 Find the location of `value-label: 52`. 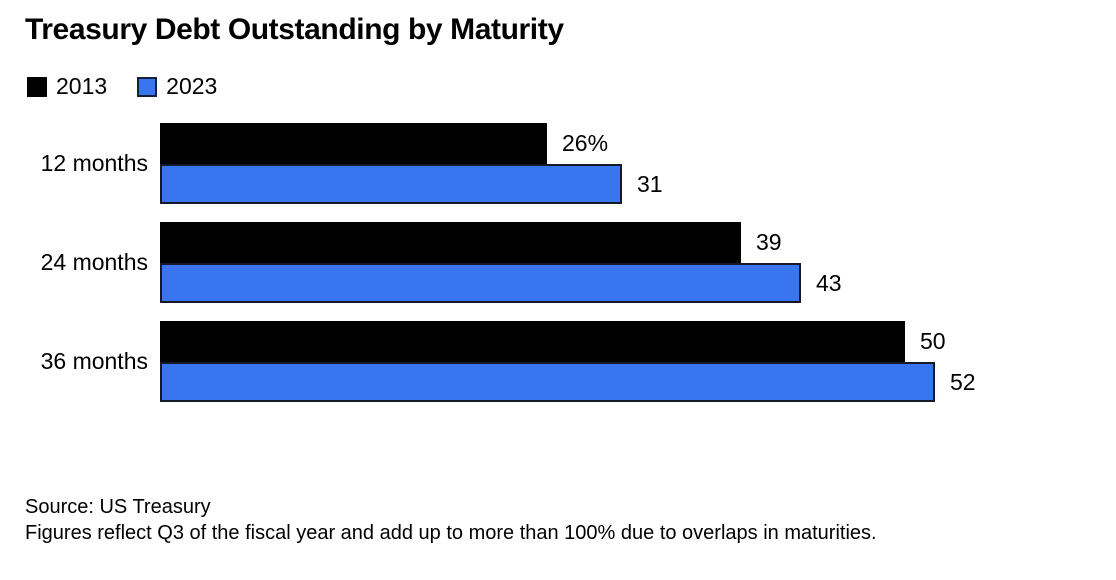

value-label: 52 is located at coordinates (963, 381).